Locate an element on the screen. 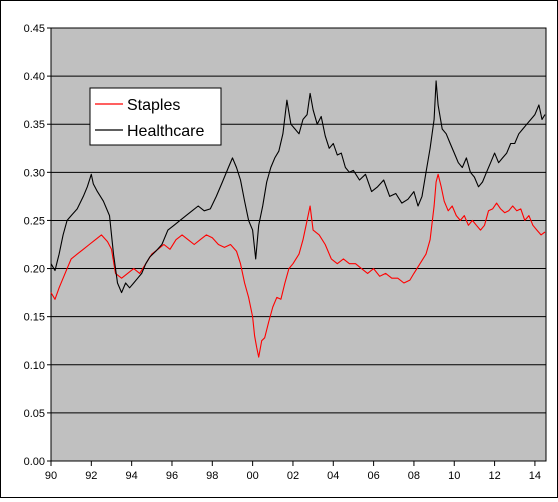 The height and width of the screenshot is (502, 558). x-tick-label: 12 is located at coordinates (494, 476).